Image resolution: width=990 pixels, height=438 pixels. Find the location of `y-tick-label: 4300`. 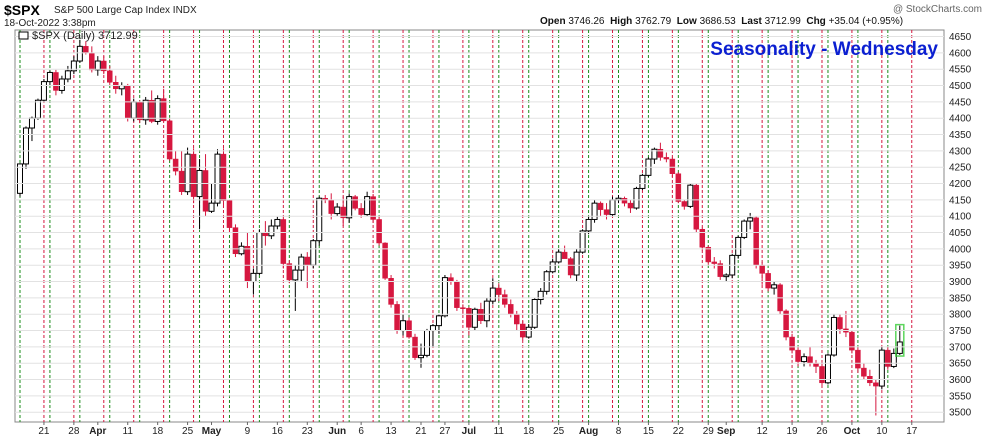

y-tick-label: 4300 is located at coordinates (960, 151).